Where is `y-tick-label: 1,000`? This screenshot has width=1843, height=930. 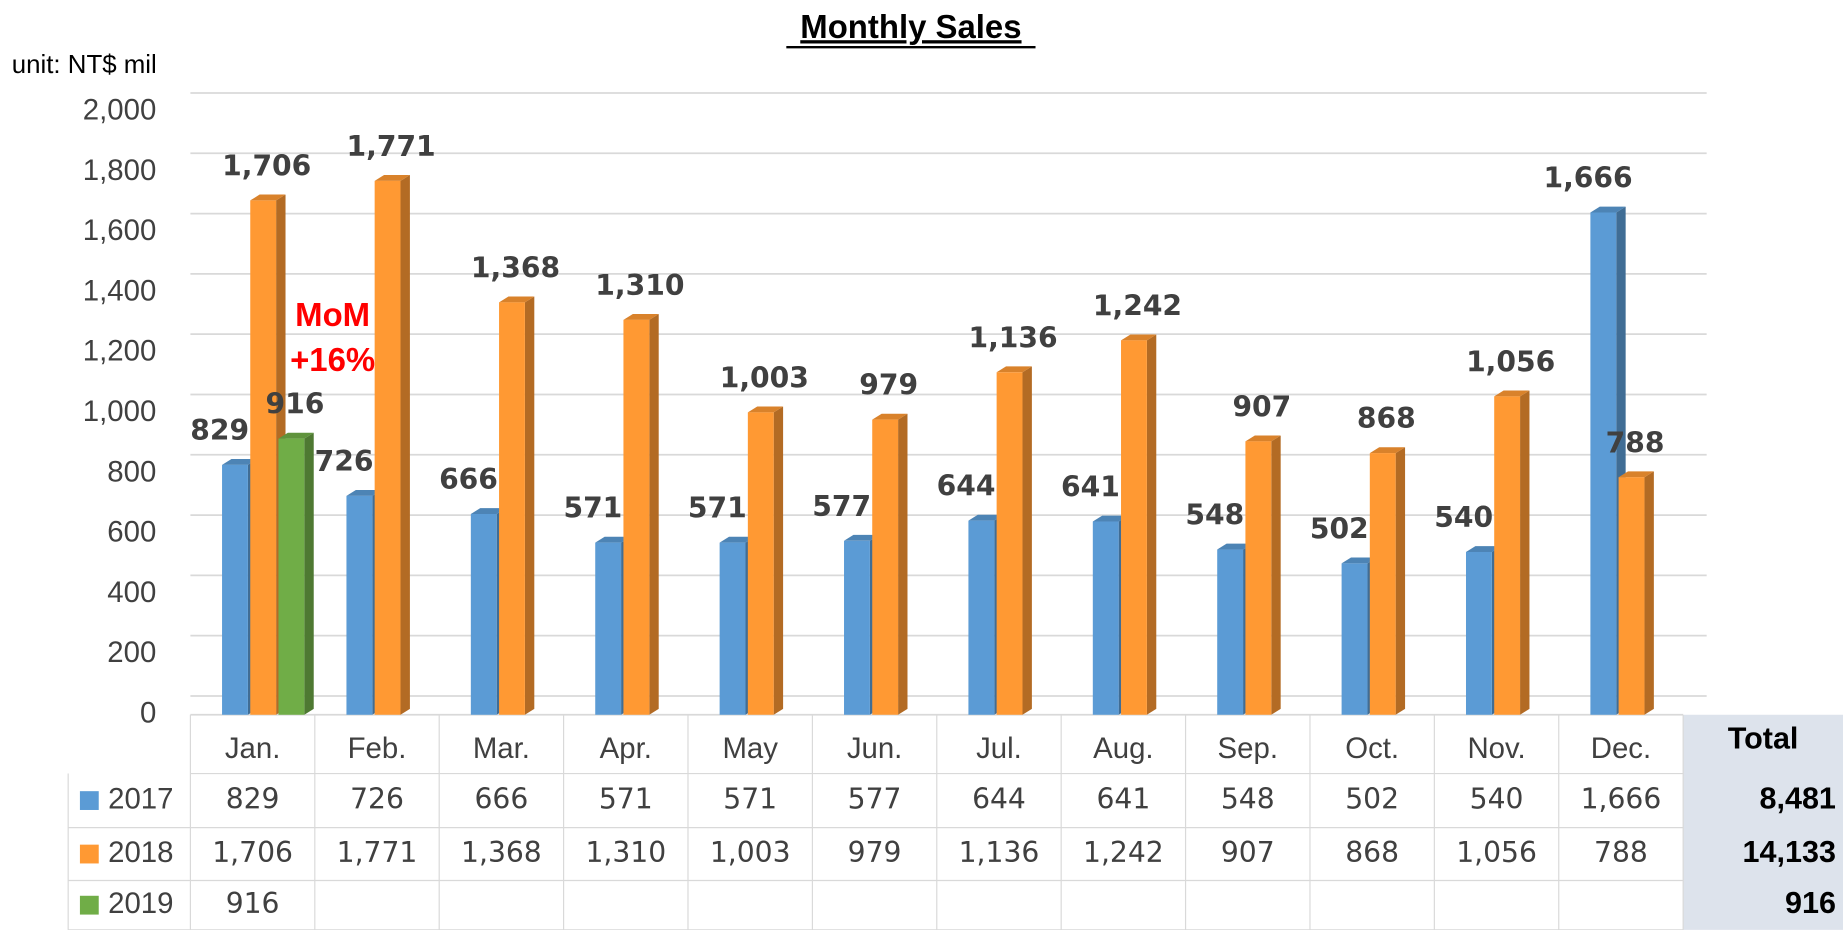
y-tick-label: 1,000 is located at coordinates (120, 411).